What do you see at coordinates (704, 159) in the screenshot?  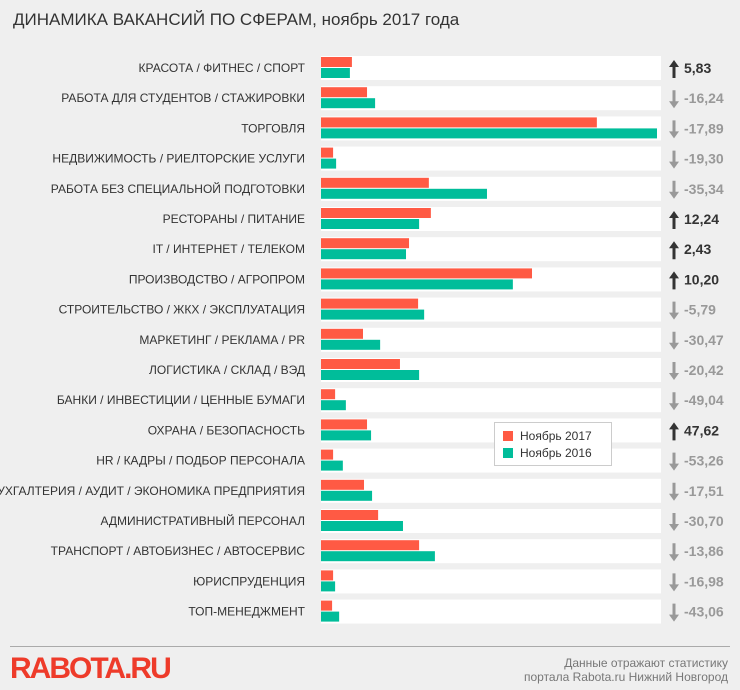 I see `change-value: -19,30` at bounding box center [704, 159].